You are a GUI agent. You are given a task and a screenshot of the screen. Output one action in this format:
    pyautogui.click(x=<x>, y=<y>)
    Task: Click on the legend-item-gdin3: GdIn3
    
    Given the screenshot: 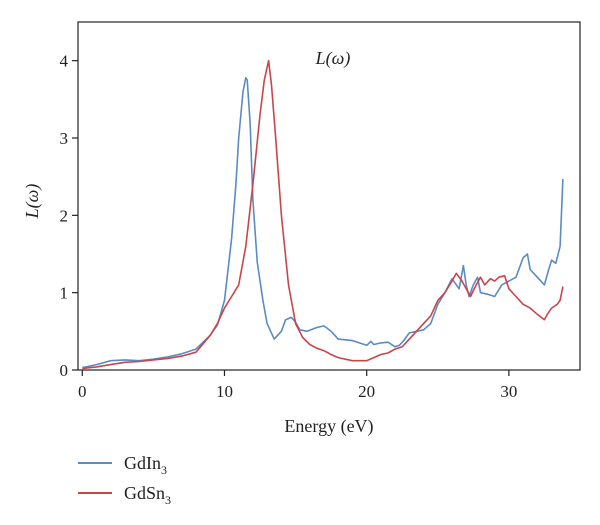 What is the action you would take?
    pyautogui.click(x=124, y=463)
    